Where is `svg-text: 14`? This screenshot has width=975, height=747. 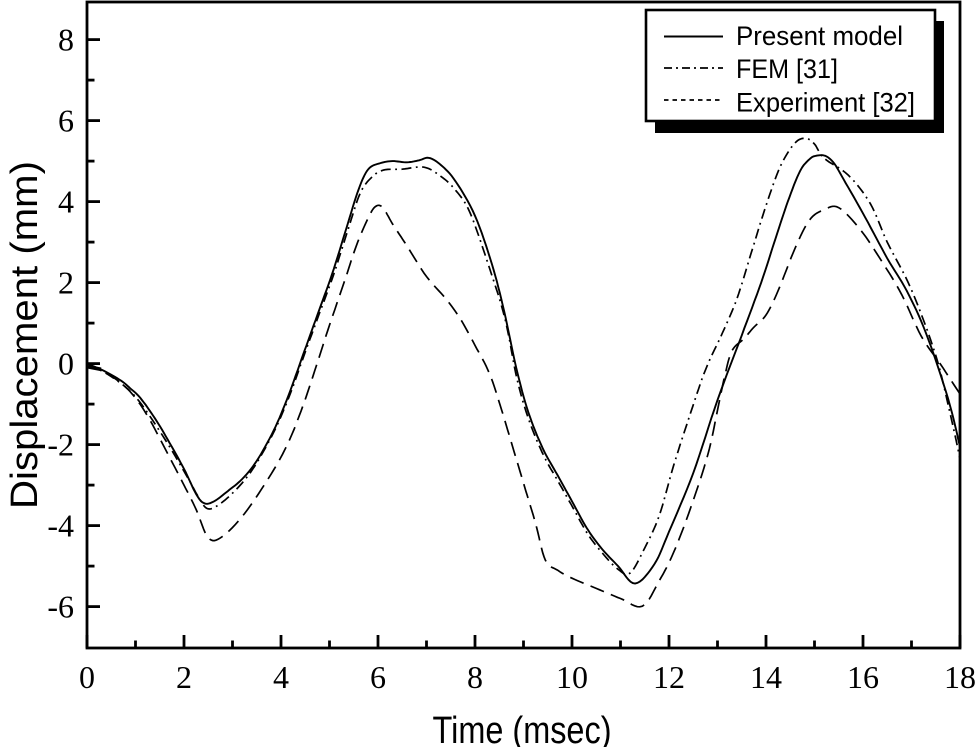
svg-text: 14 is located at coordinates (766, 677).